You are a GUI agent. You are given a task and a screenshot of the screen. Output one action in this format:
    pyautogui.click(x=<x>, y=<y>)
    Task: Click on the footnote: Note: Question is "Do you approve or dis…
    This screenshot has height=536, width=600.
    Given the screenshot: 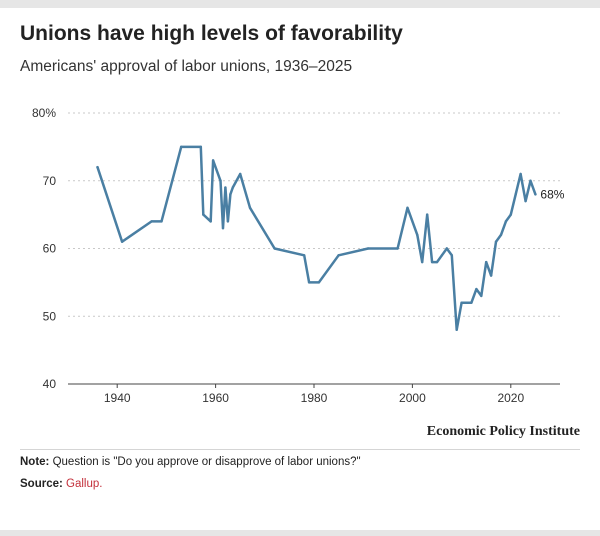 What is the action you would take?
    pyautogui.click(x=190, y=462)
    